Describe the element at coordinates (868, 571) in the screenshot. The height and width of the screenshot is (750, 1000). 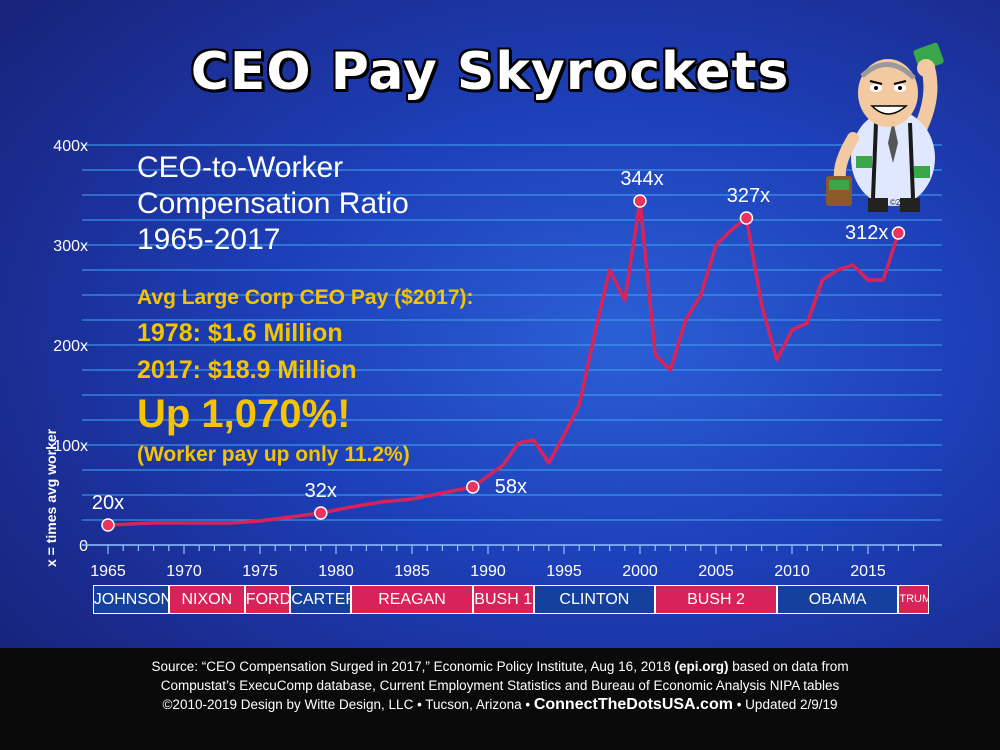
I see `x-tick-label: 2015` at that location.